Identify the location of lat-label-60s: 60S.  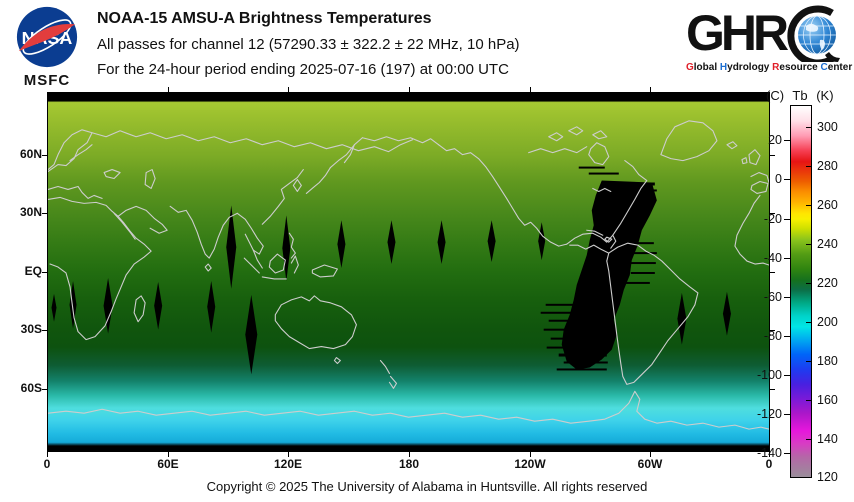
(31, 388).